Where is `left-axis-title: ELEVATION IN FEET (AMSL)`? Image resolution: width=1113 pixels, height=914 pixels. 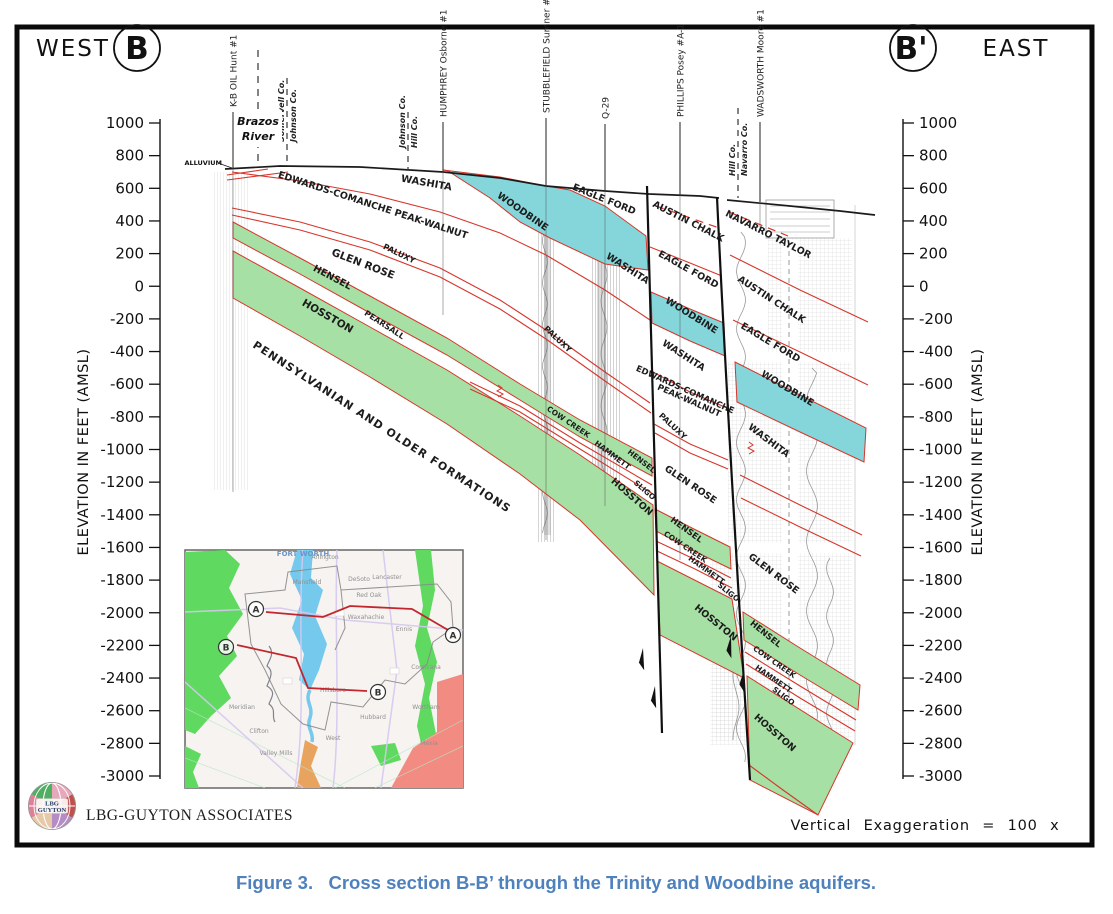
left-axis-title: ELEVATION IN FEET (AMSL) is located at coordinates (84, 451).